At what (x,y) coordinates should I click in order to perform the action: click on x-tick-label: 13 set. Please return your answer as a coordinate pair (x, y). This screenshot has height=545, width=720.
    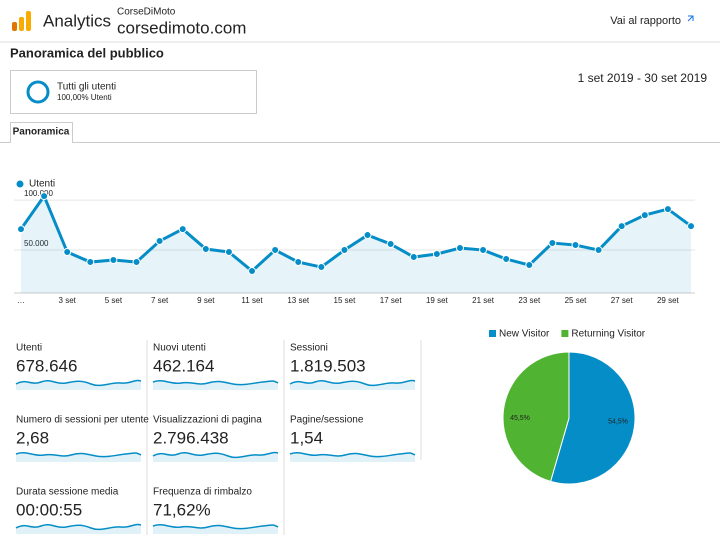
    Looking at the image, I should click on (298, 300).